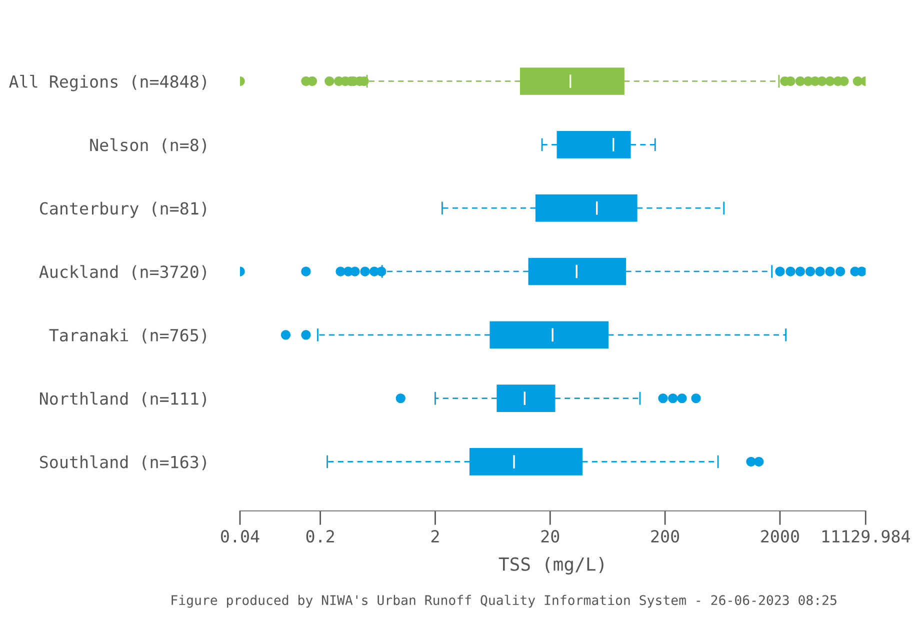  I want to click on x-tick-label: 11129.984, so click(866, 536).